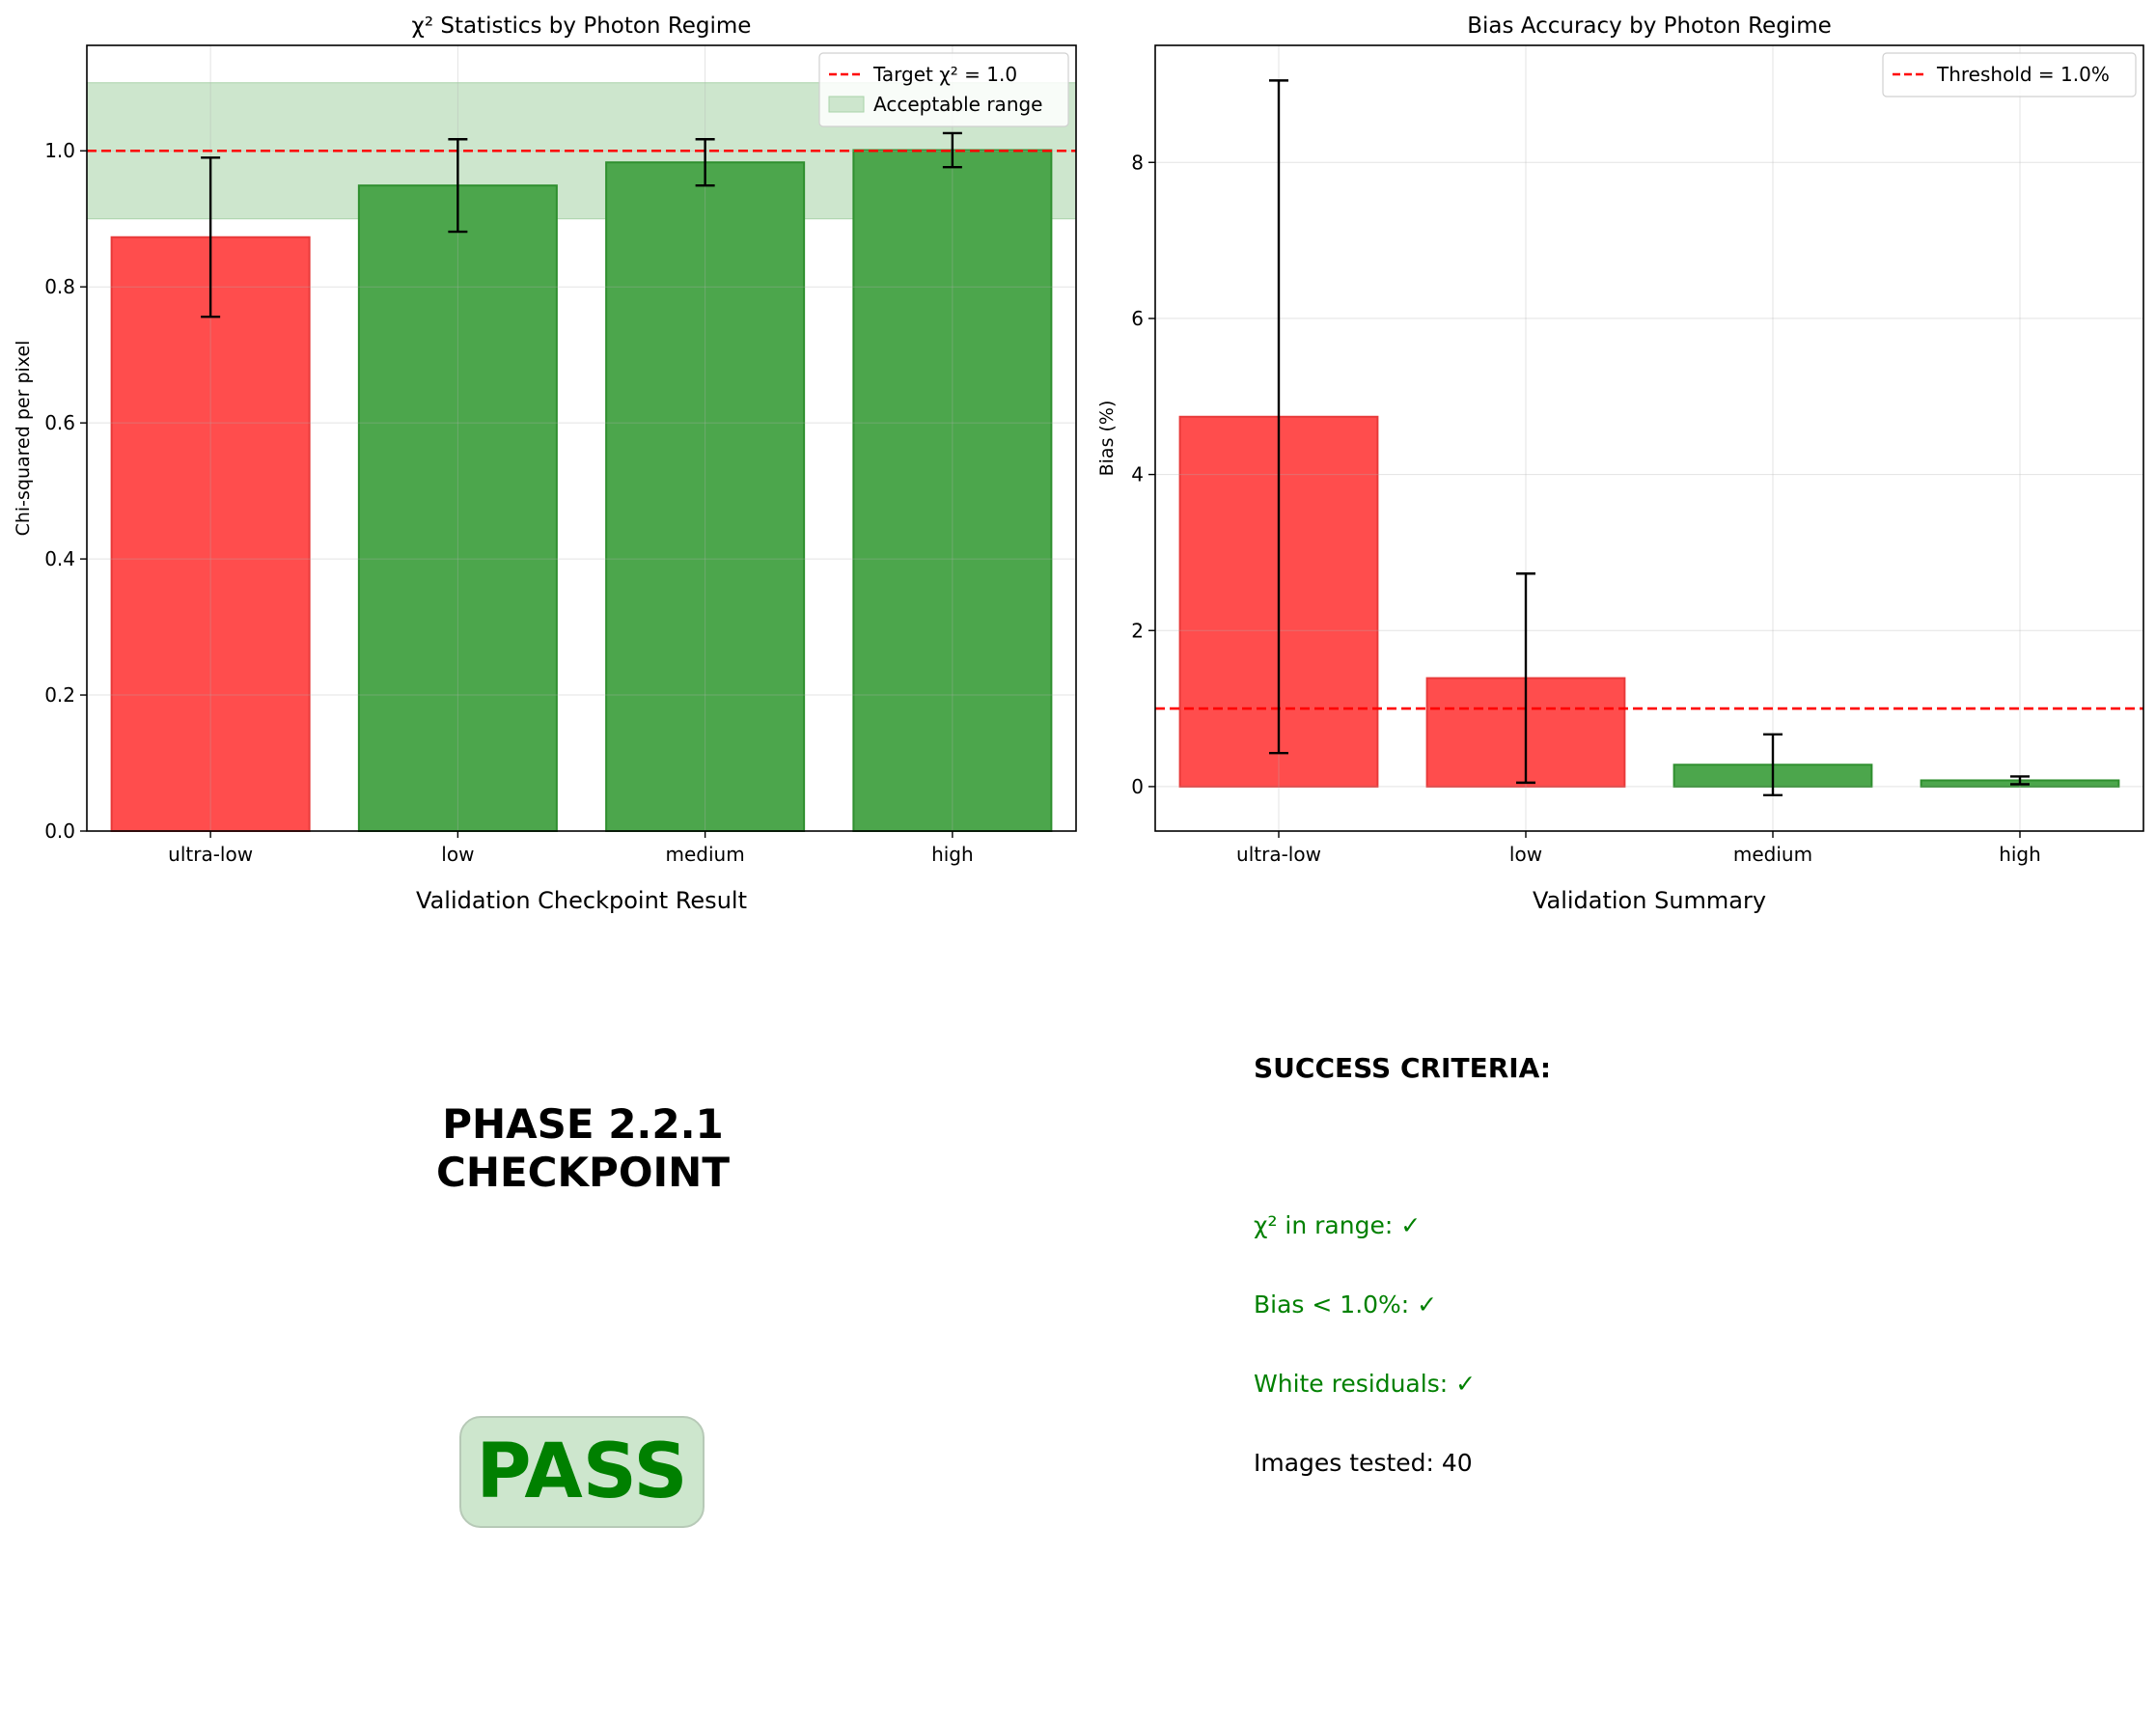 This screenshot has height=1721, width=2156. What do you see at coordinates (1649, 27) in the screenshot?
I see `chart-title: Bias Accuracy by Photon Regime` at bounding box center [1649, 27].